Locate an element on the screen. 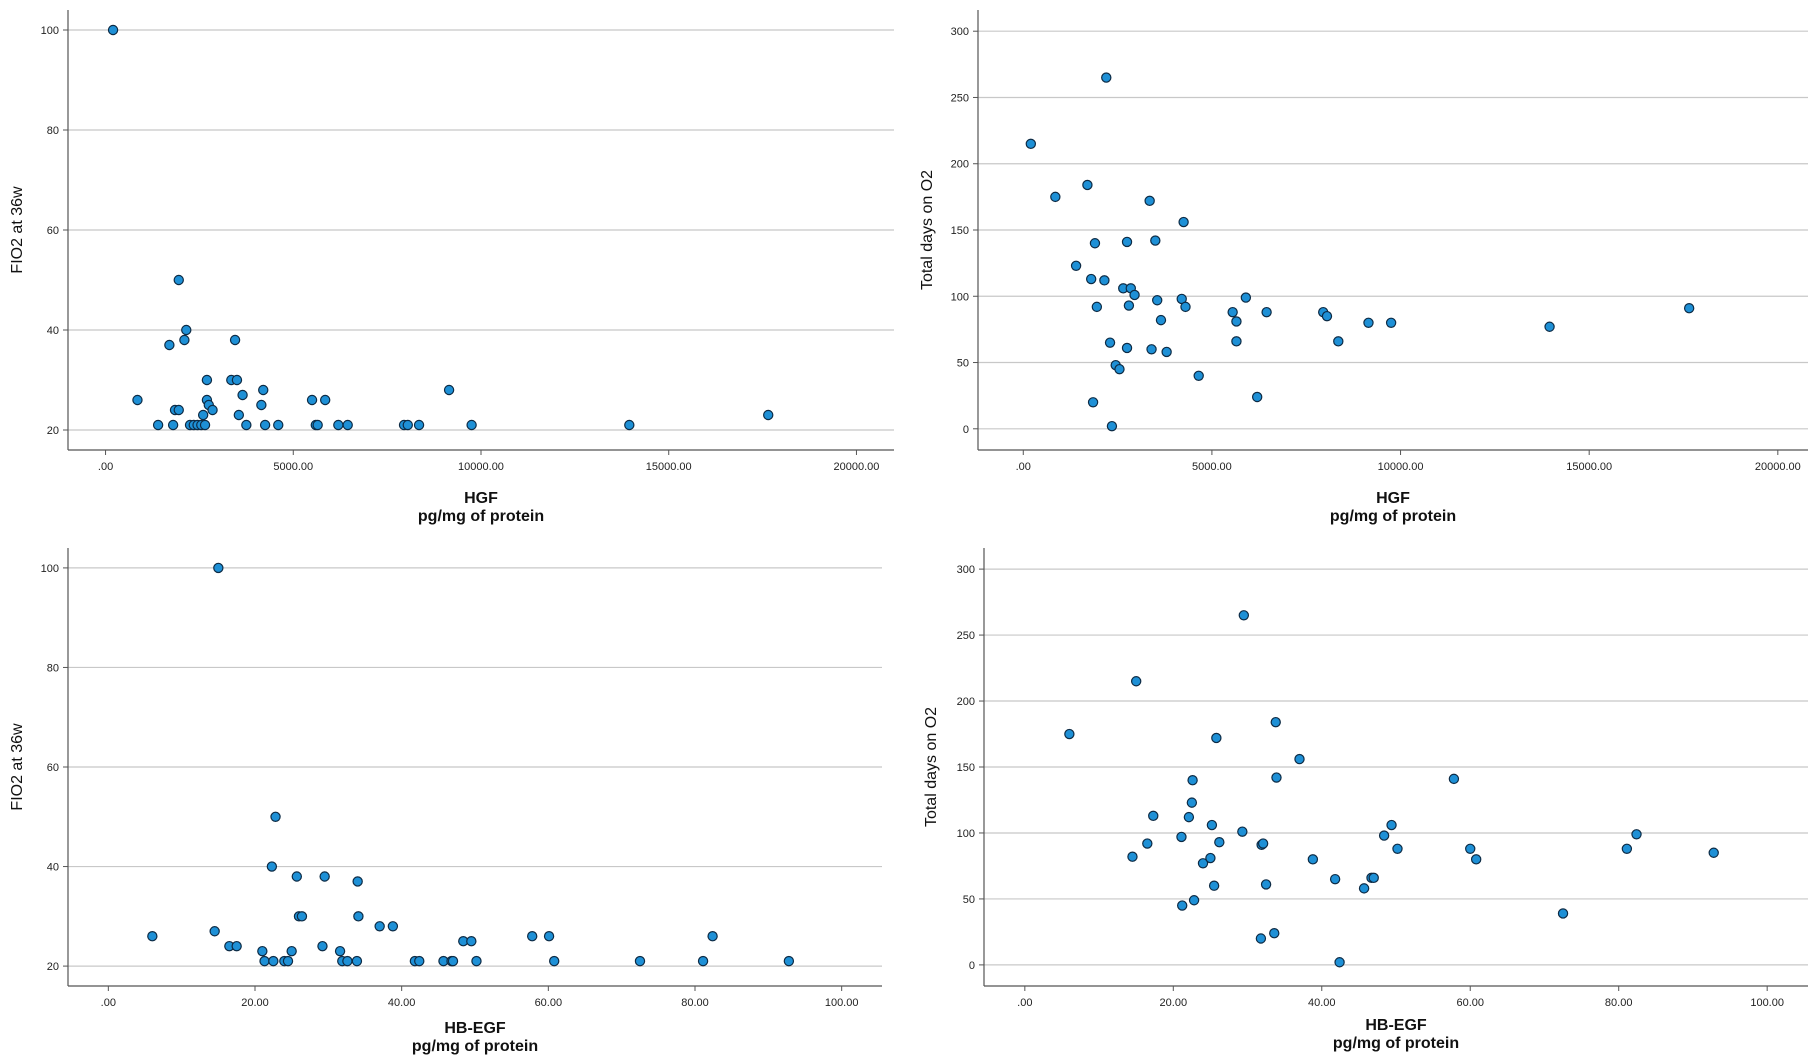 The height and width of the screenshot is (1062, 1812). y-tick-label: 250 is located at coordinates (966, 636).